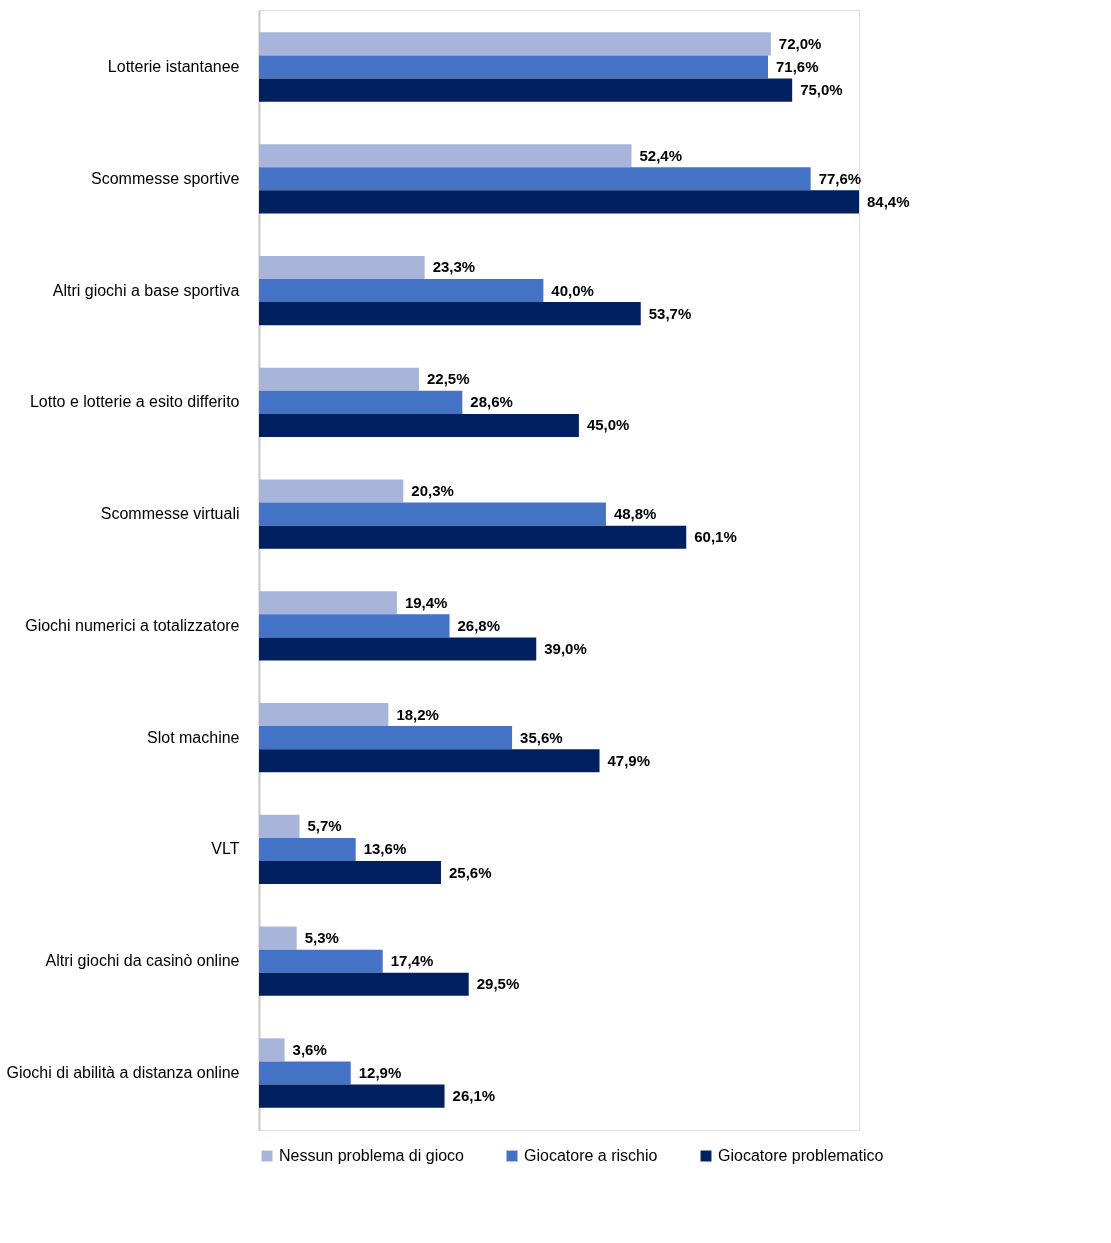 The width and height of the screenshot is (1111, 1243). Describe the element at coordinates (479, 625) in the screenshot. I see `data-label: 26,8%` at that location.